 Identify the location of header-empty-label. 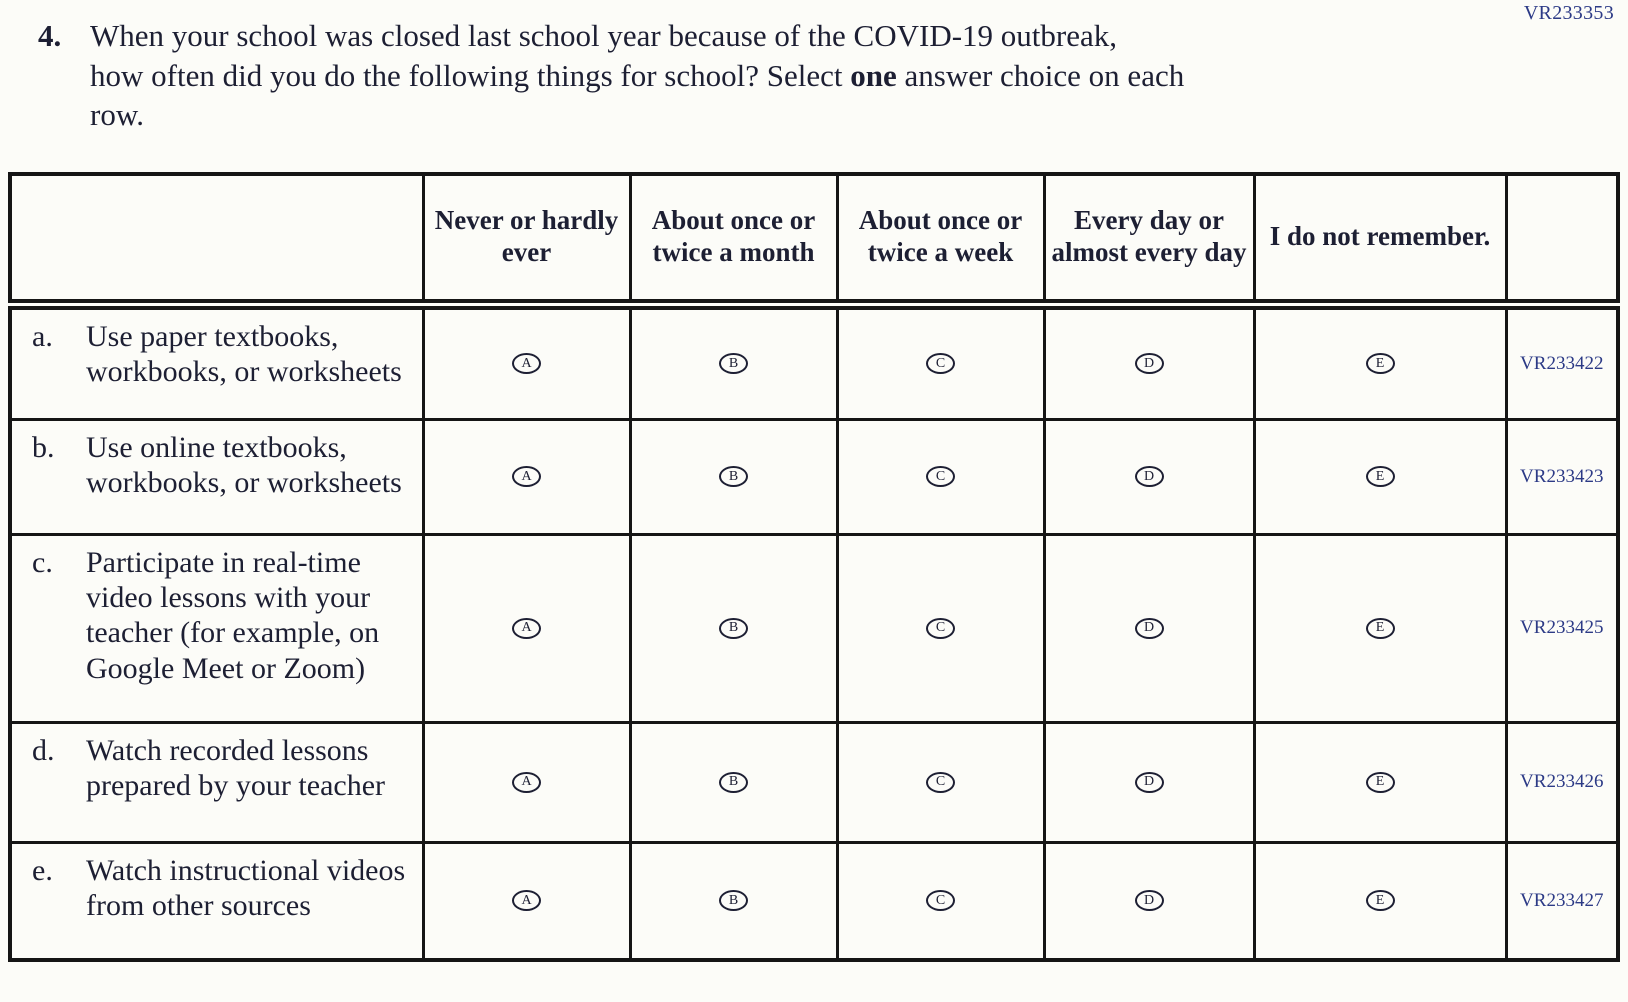
(216, 241).